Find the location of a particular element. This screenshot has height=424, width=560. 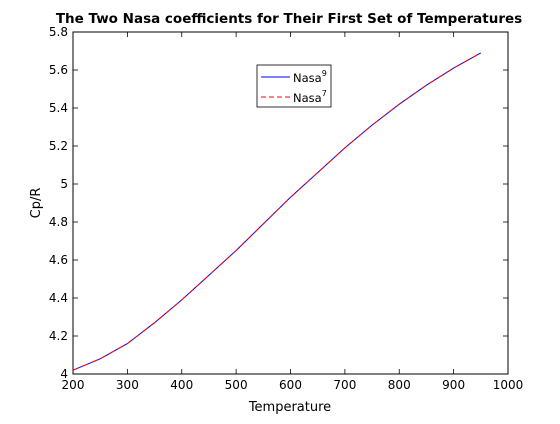

legend-label-nasa9: Nasa is located at coordinates (307, 78).